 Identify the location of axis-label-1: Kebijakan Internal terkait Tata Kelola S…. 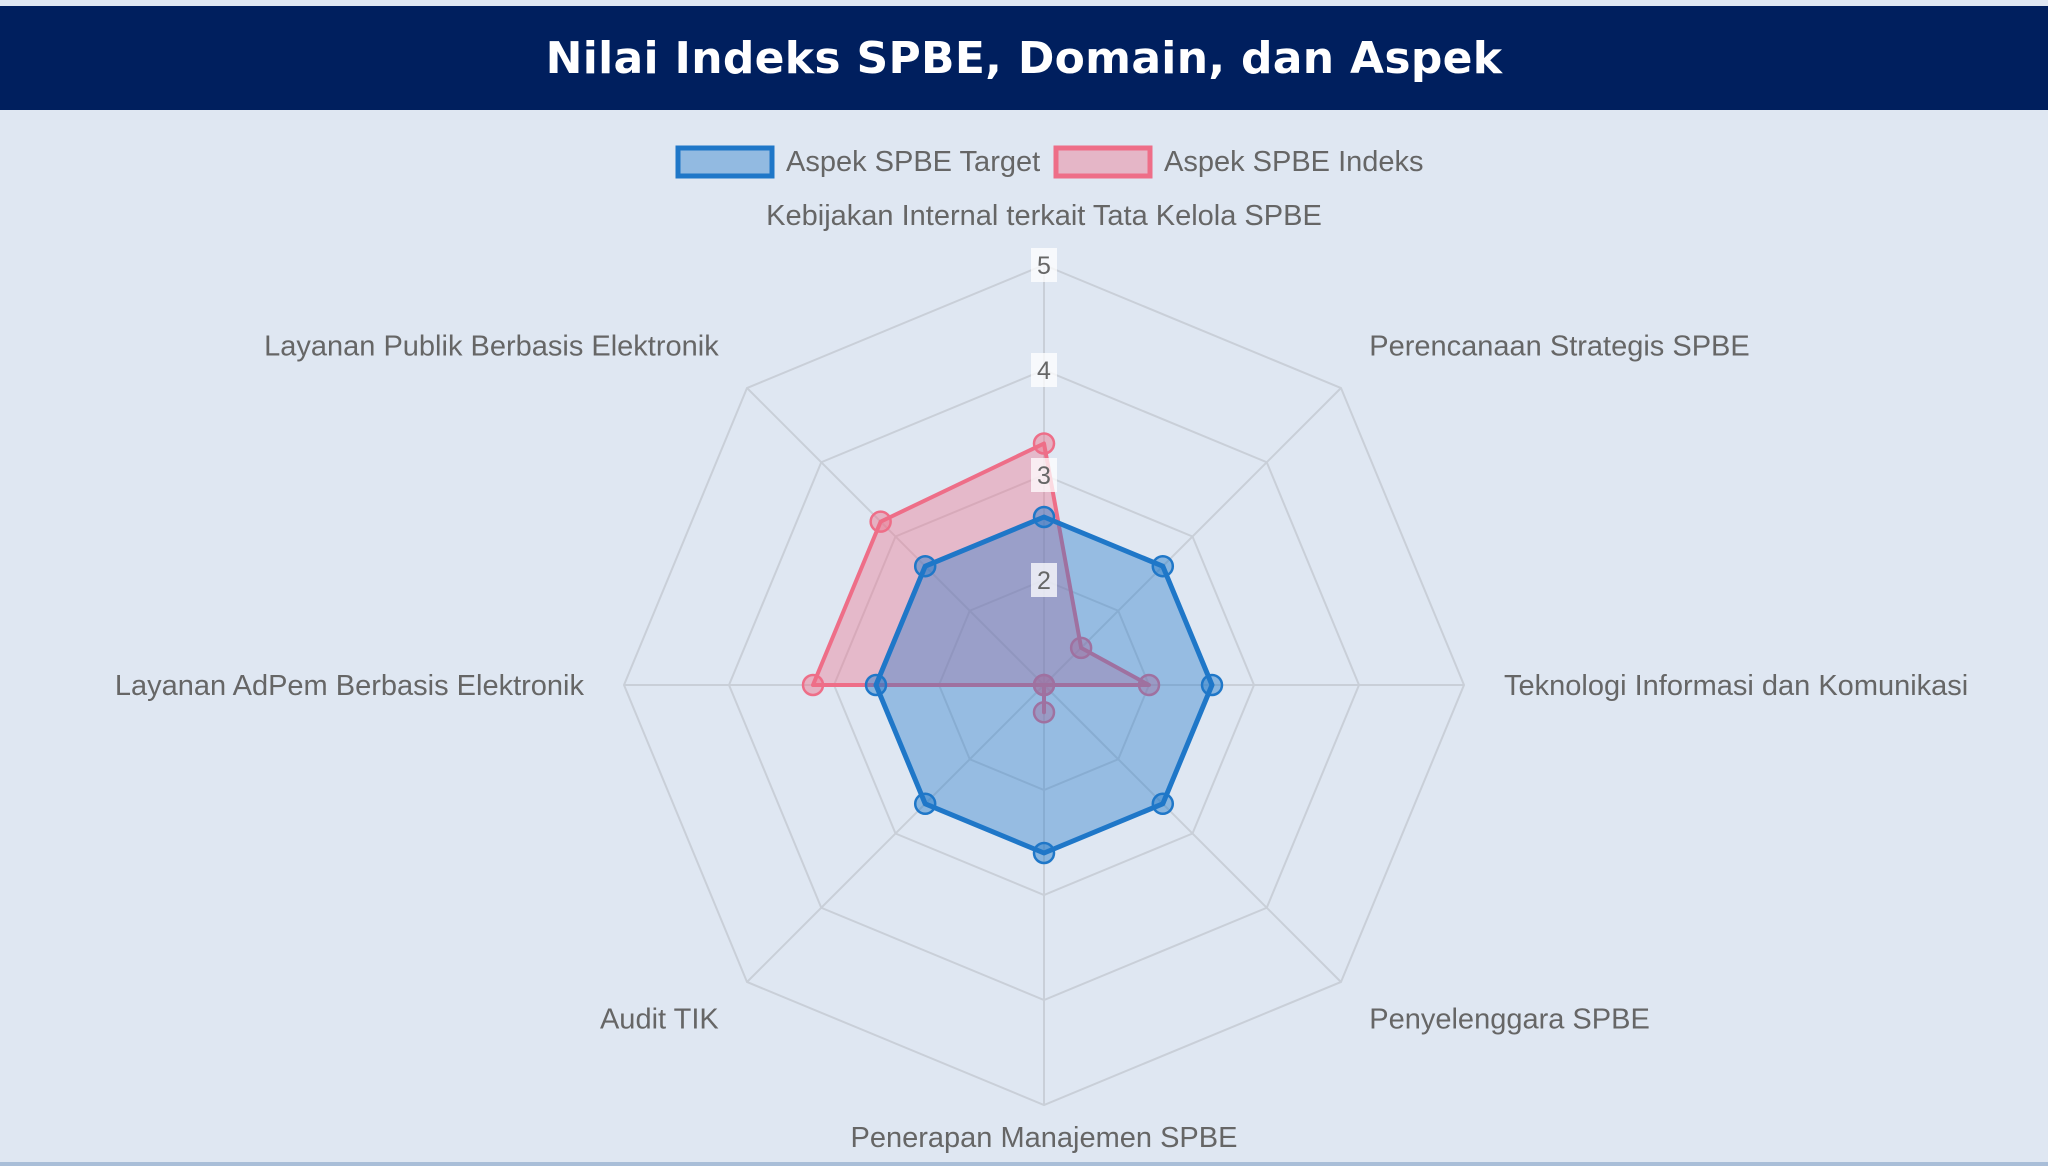
(1044, 216).